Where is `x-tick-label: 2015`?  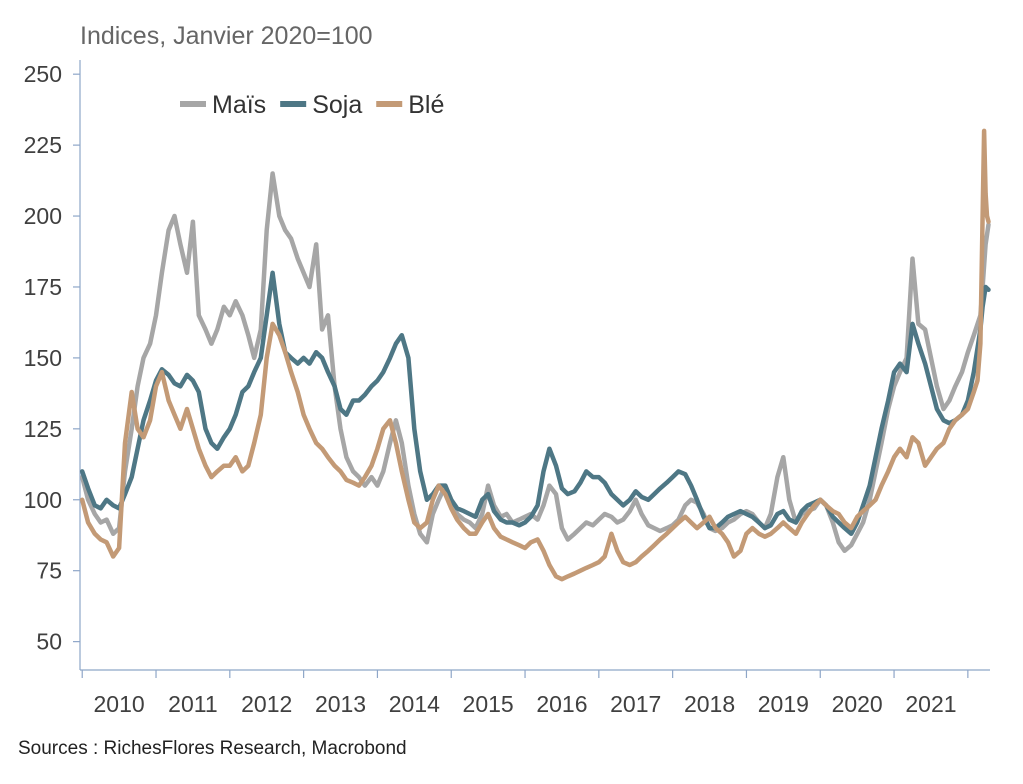 x-tick-label: 2015 is located at coordinates (488, 704).